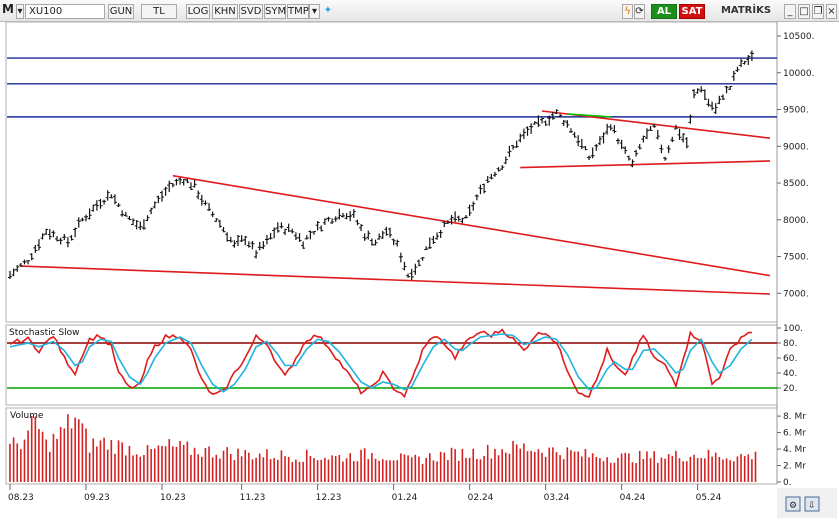 Image resolution: width=839 pixels, height=520 pixels. What do you see at coordinates (799, 37) in the screenshot?
I see `price-tick-label: 10500.` at bounding box center [799, 37].